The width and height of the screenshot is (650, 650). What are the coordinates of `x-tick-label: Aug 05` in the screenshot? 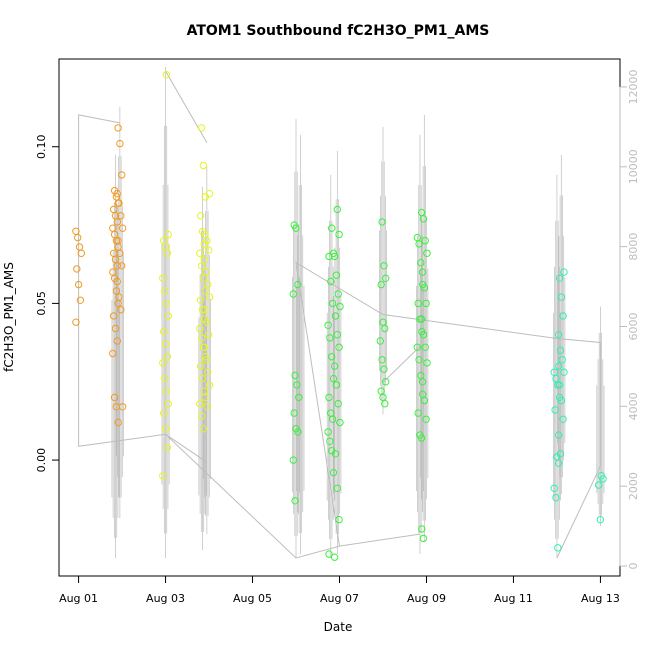 It's located at (252, 598).